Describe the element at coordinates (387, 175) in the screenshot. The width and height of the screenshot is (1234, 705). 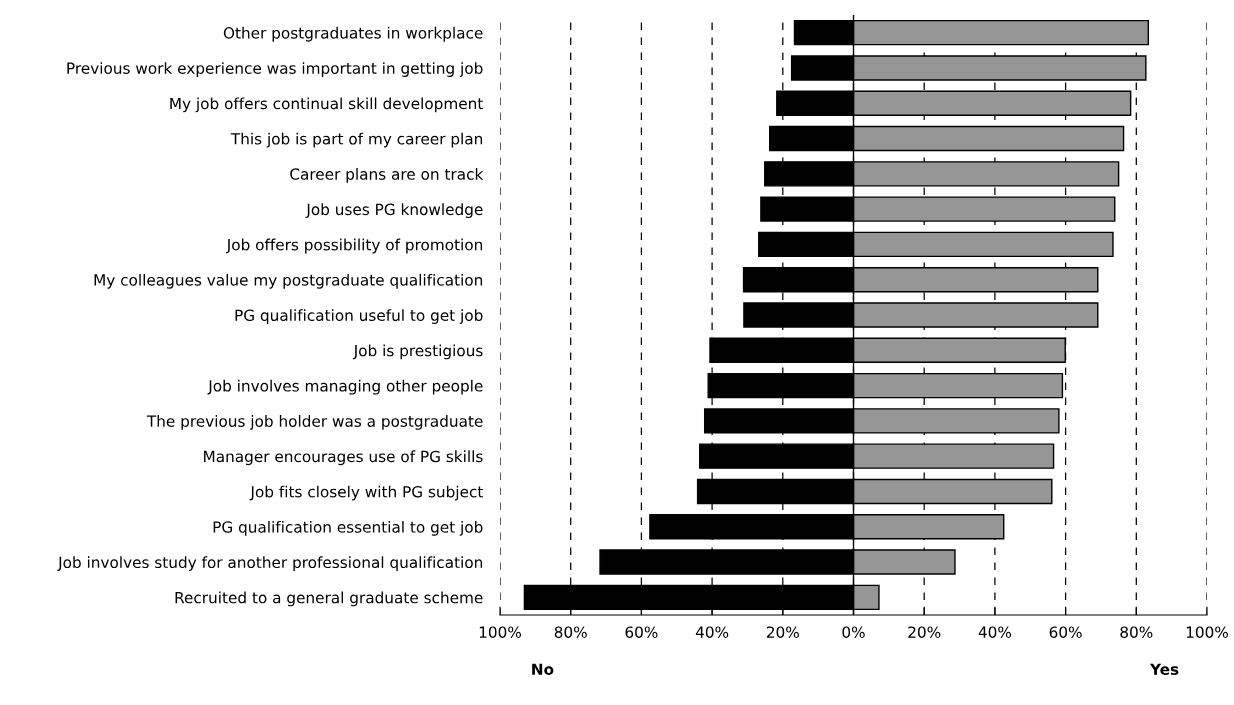
I see `y-tick-label: Career plans are on track` at that location.